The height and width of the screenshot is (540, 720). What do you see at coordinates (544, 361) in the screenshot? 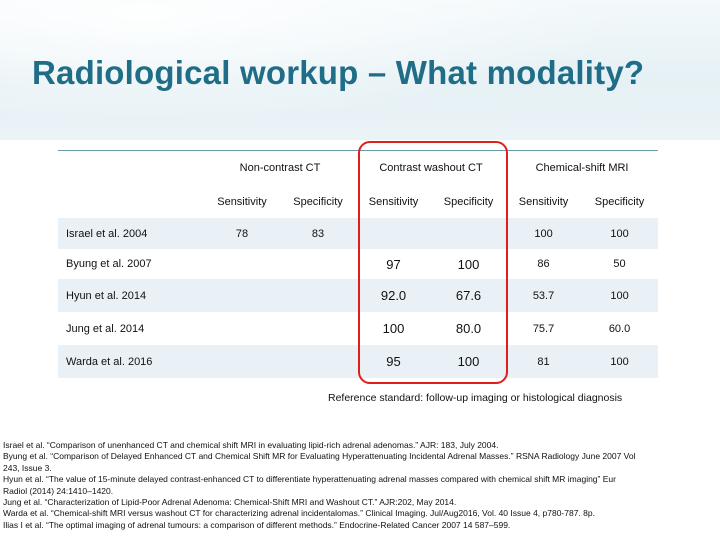
I see `value-cell: 81` at bounding box center [544, 361].